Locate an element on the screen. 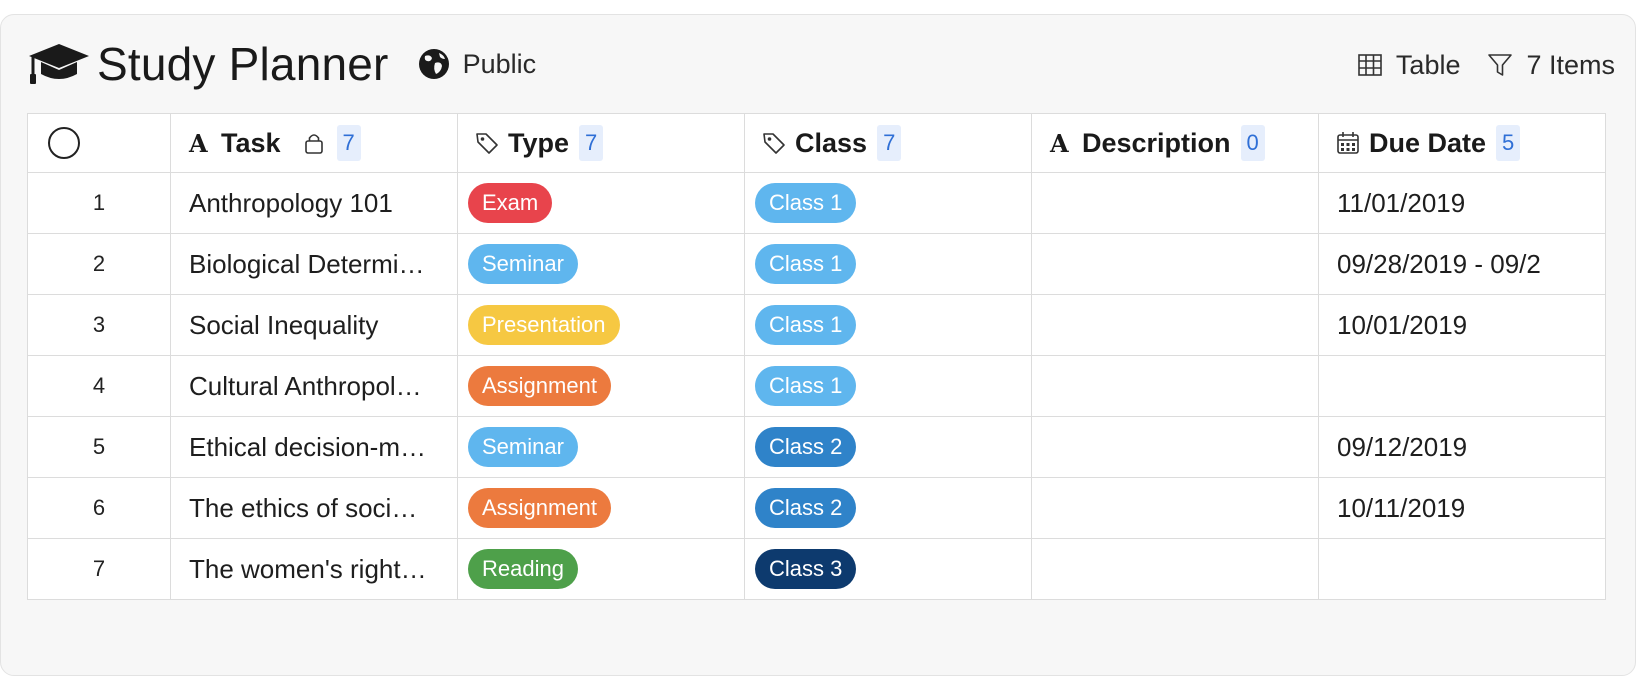  due-date-cell: 10/11/2019 is located at coordinates (1462, 508).